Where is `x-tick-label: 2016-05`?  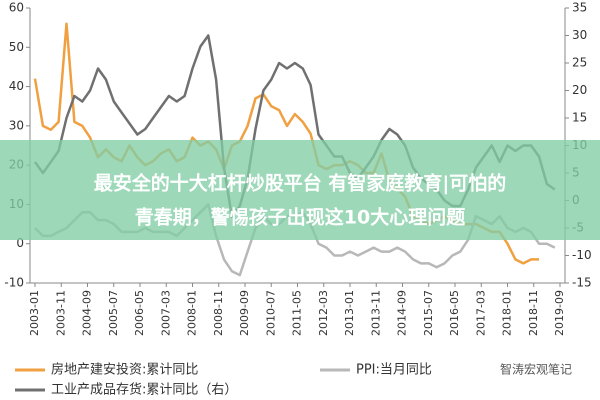
x-tick-label: 2016-05 is located at coordinates (454, 313).